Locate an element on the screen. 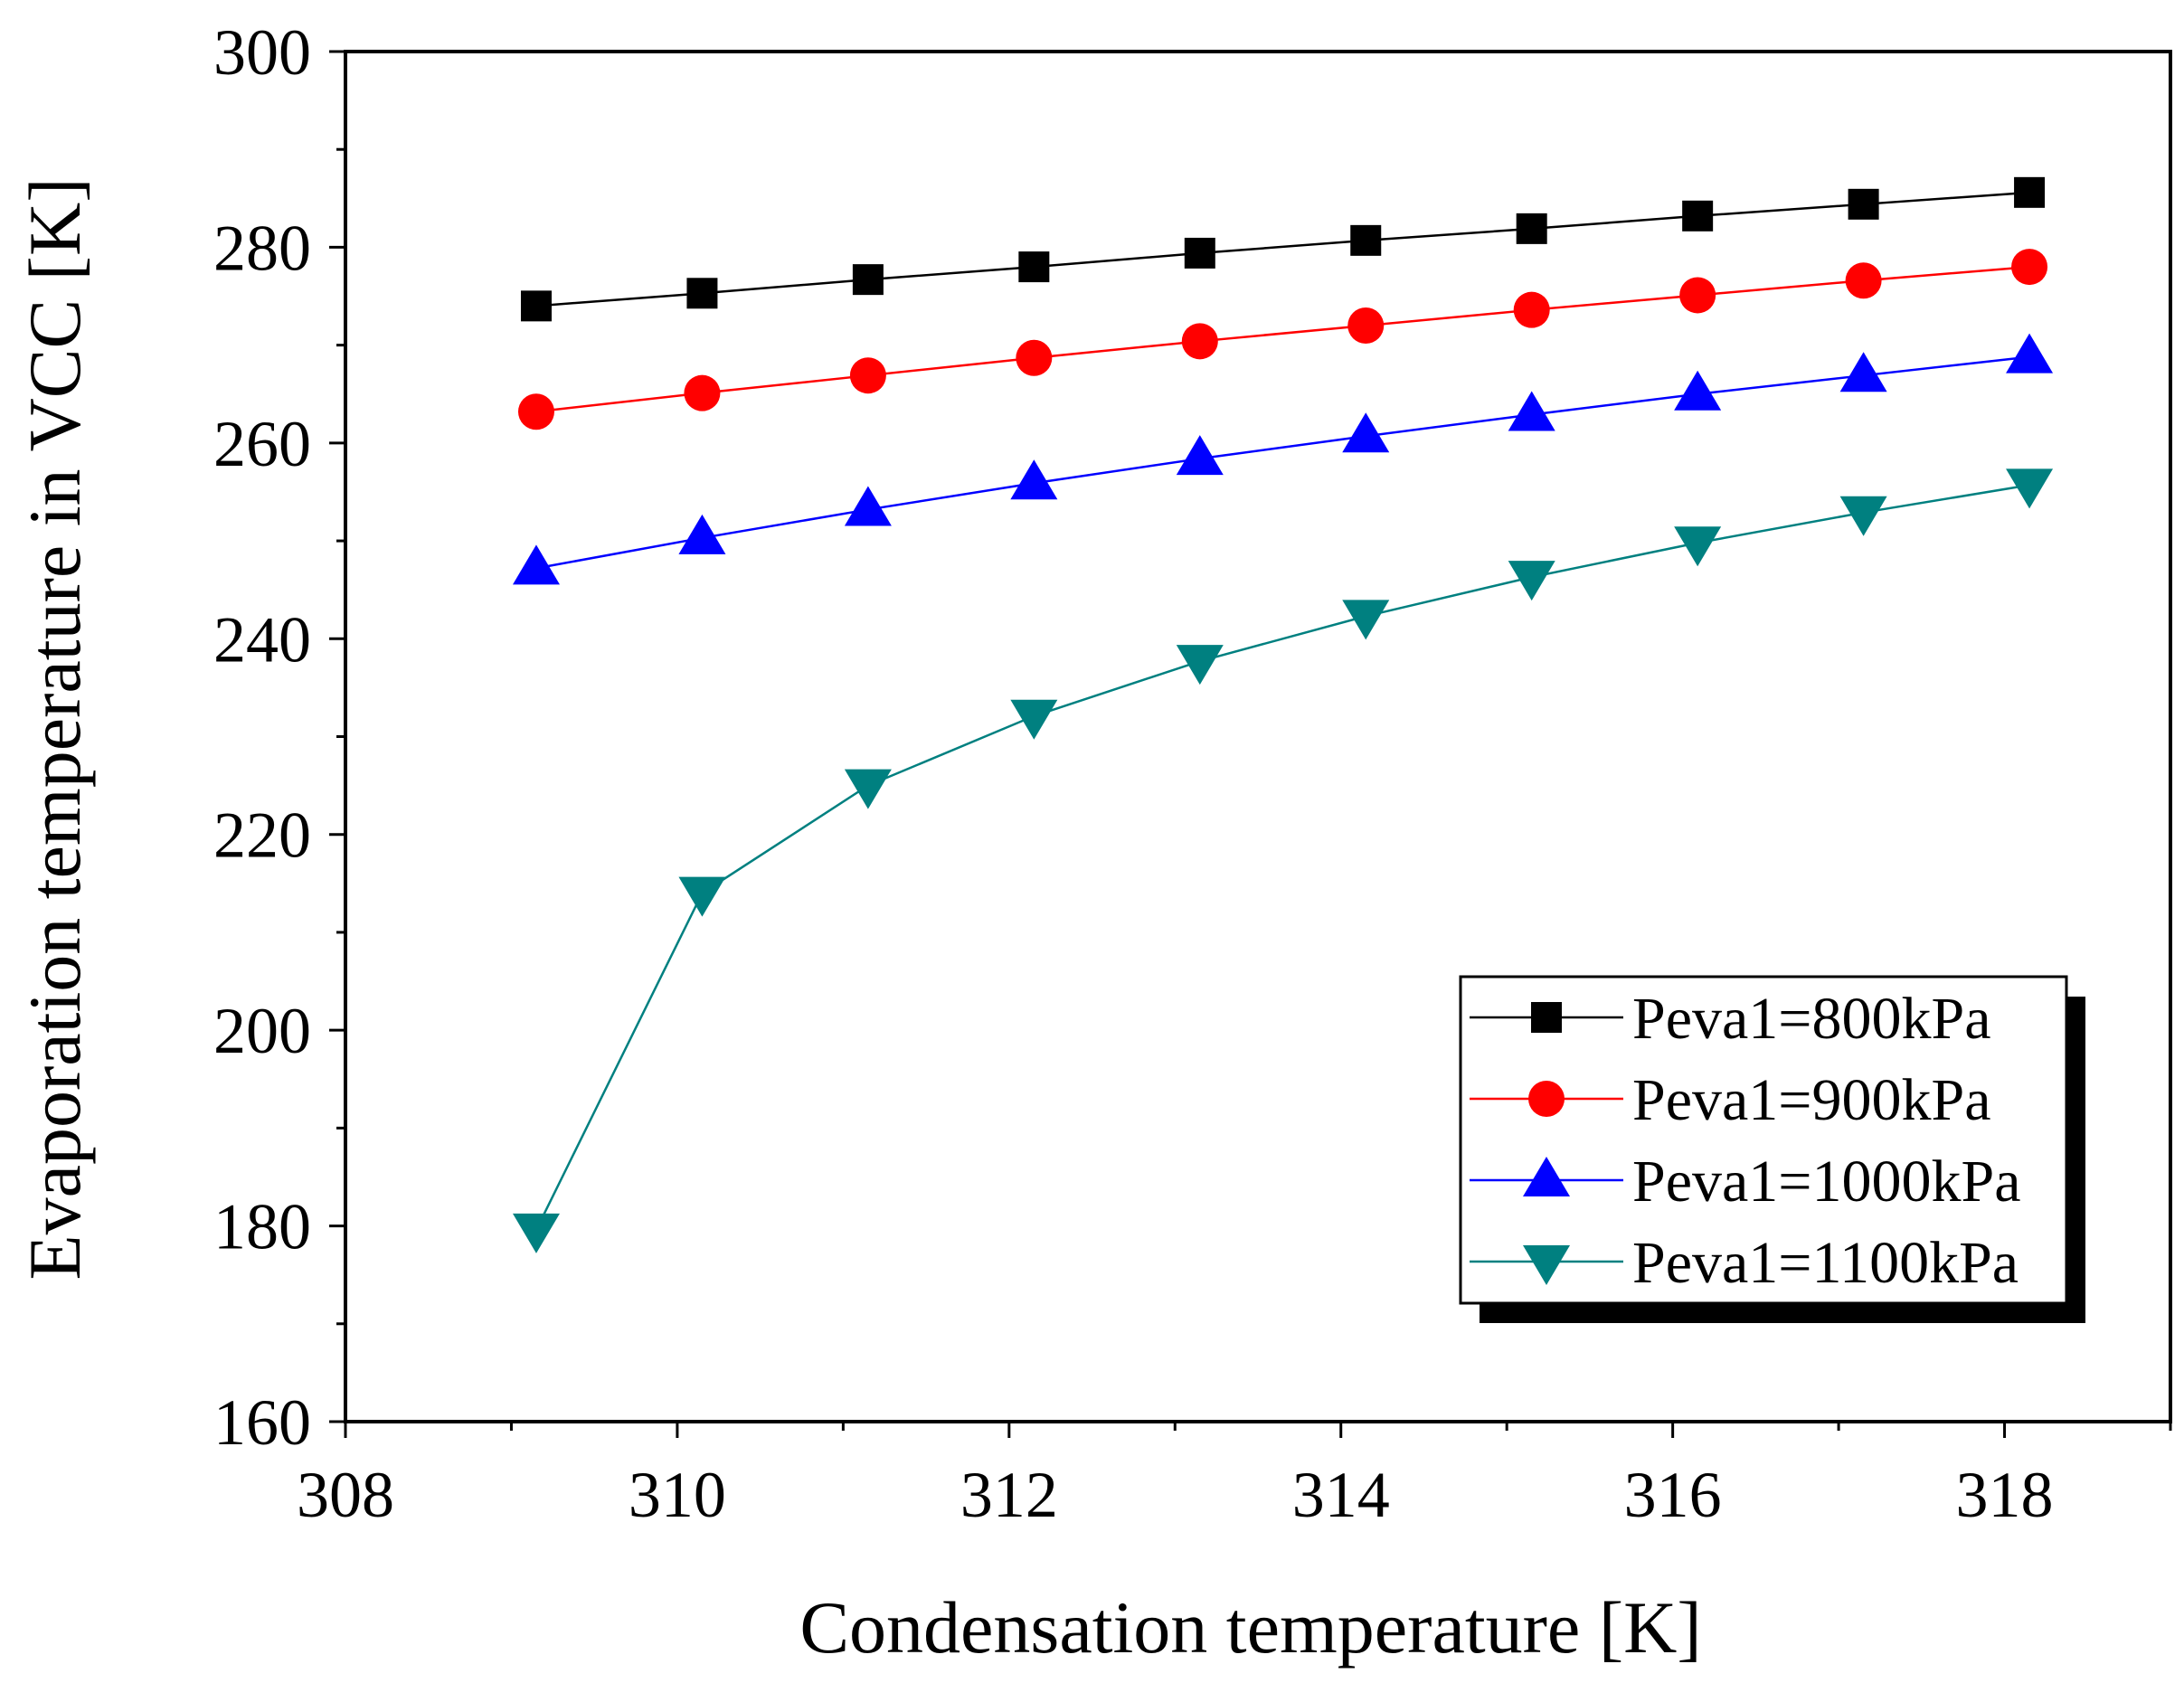 Image resolution: width=2184 pixels, height=1683 pixels. x-tick-label: 314 is located at coordinates (1341, 1495).